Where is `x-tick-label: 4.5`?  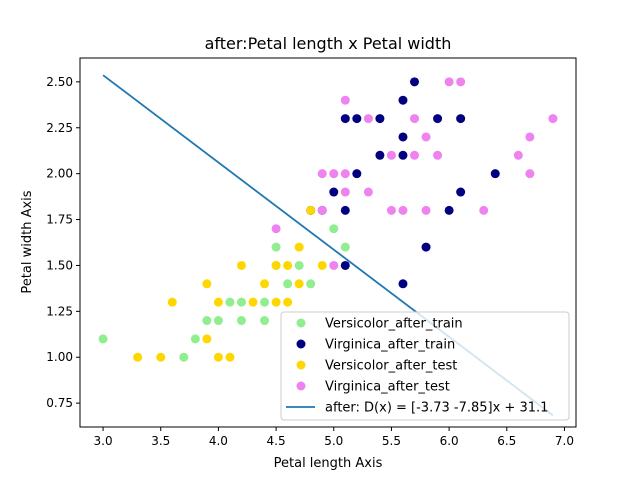 x-tick-label: 4.5 is located at coordinates (276, 441).